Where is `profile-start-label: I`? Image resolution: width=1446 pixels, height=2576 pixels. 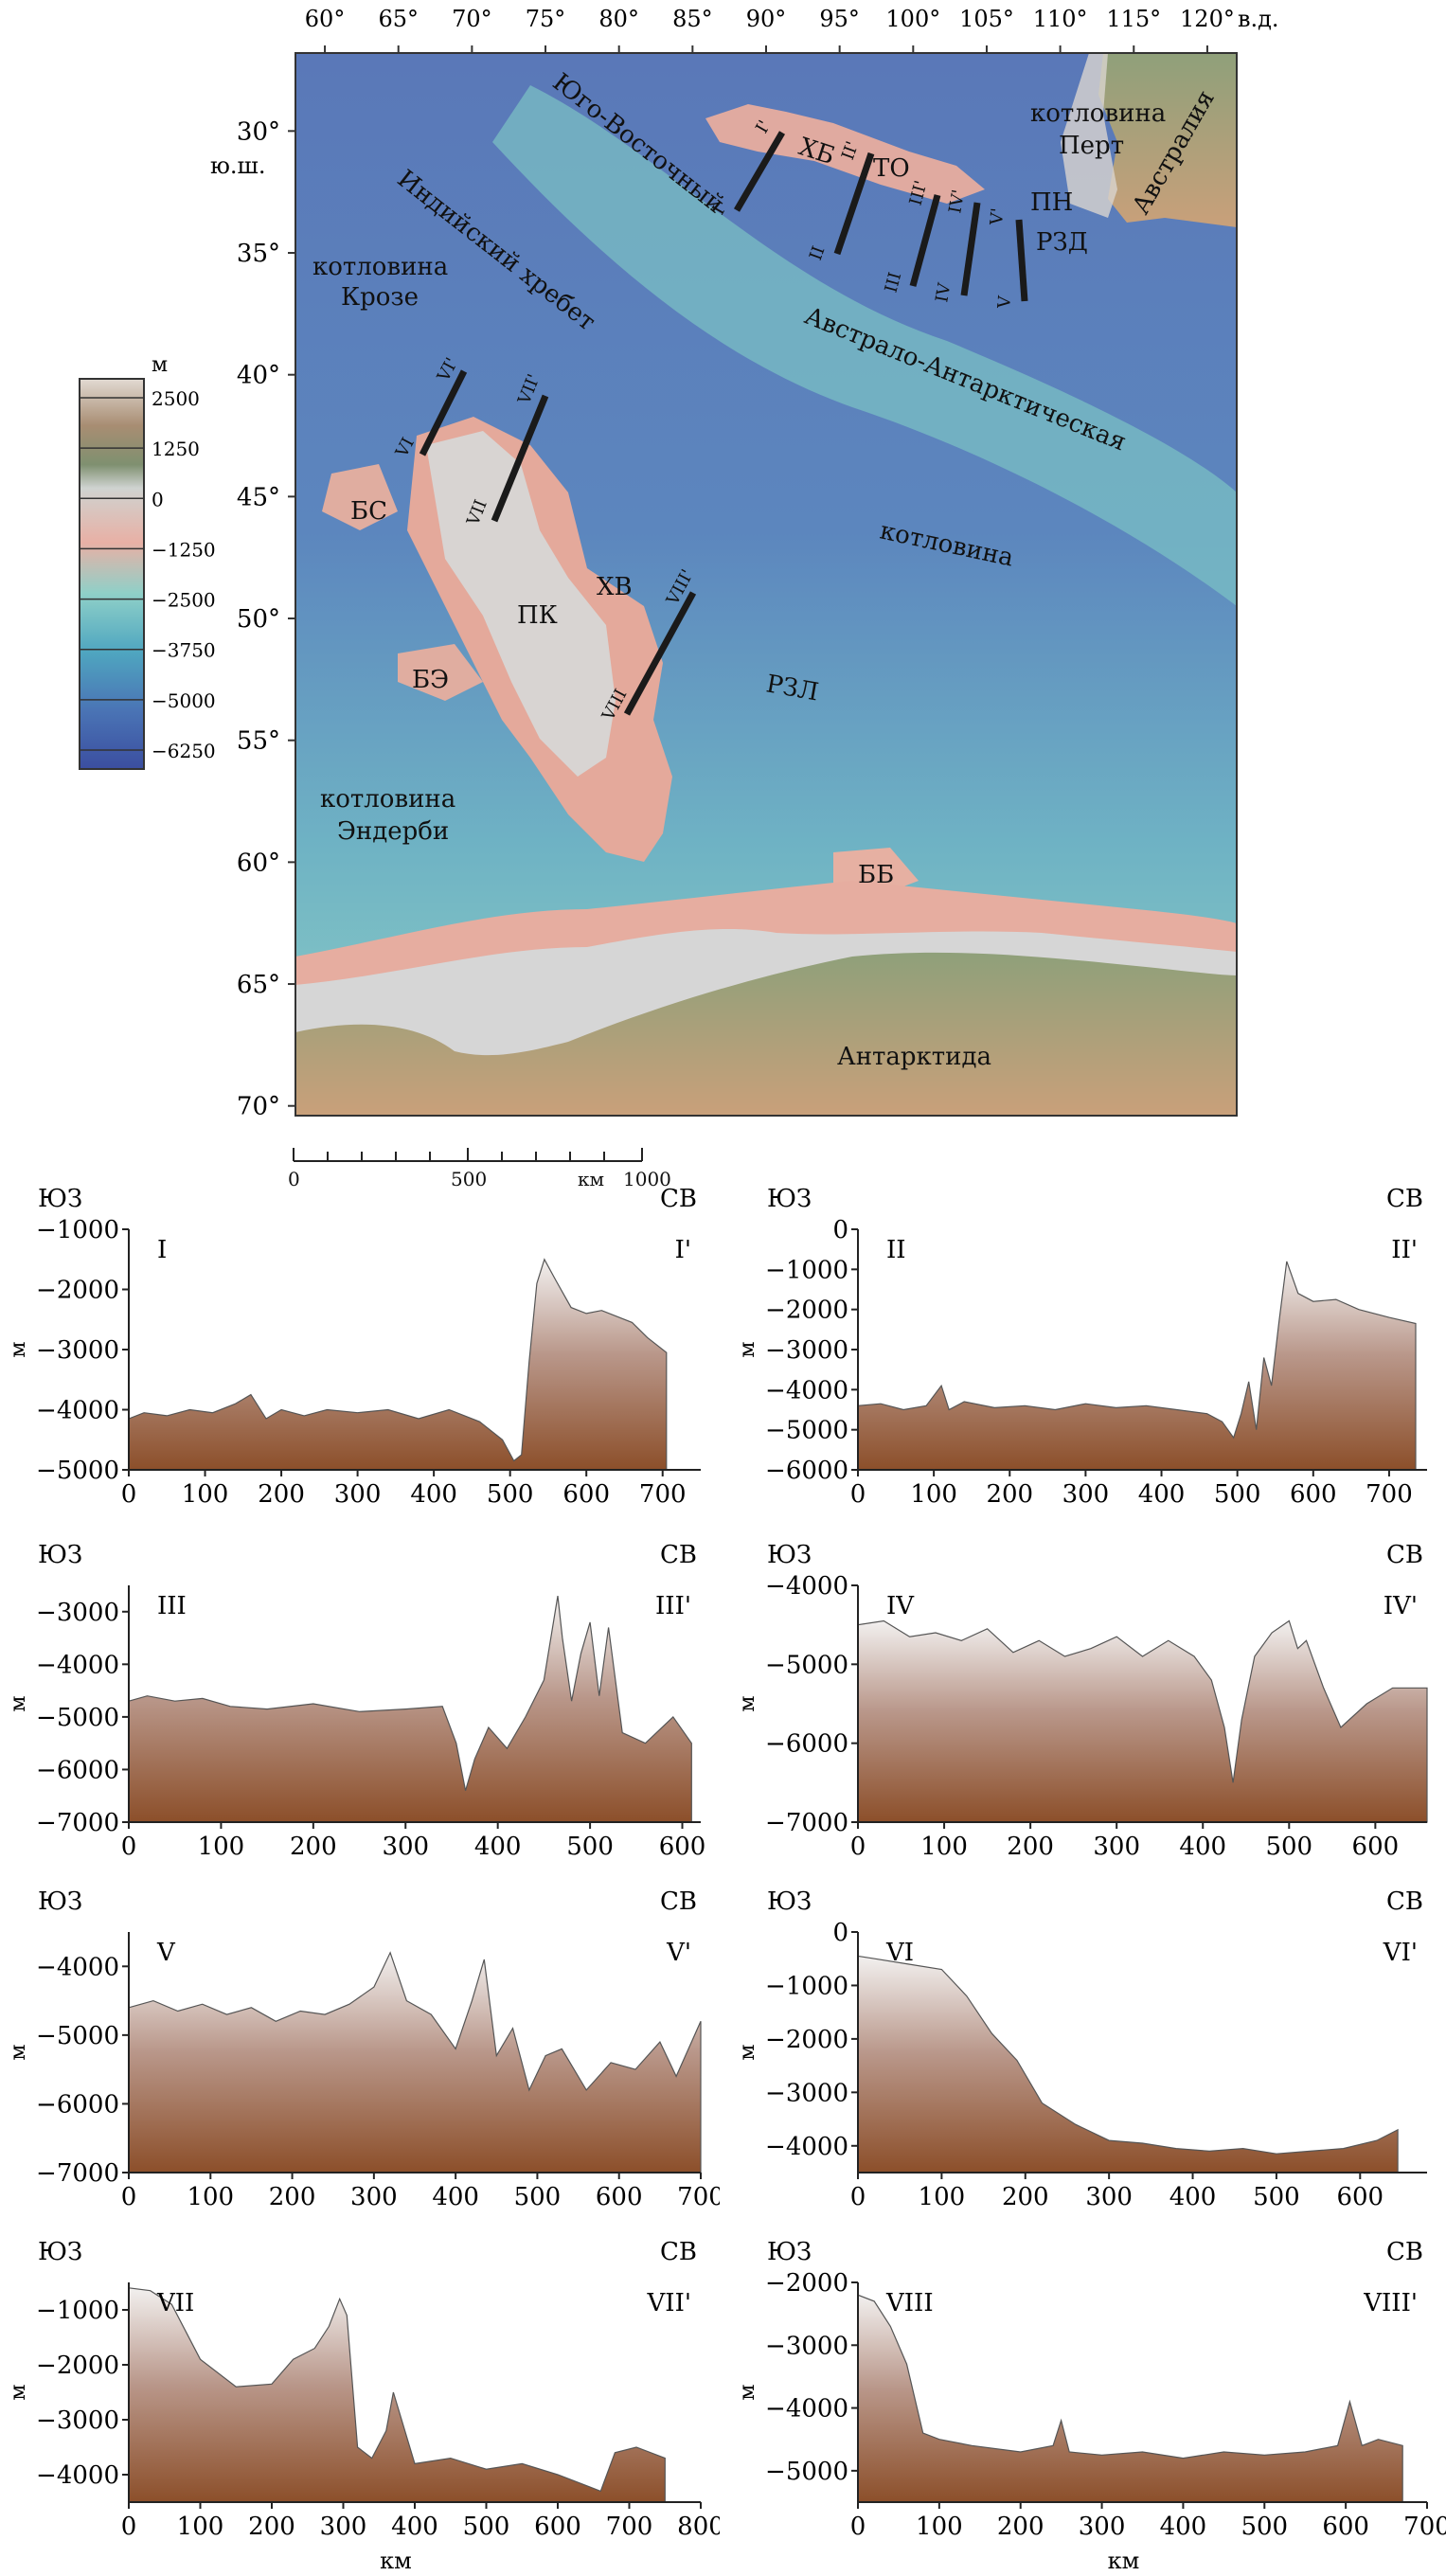
profile-start-label: I is located at coordinates (162, 1250).